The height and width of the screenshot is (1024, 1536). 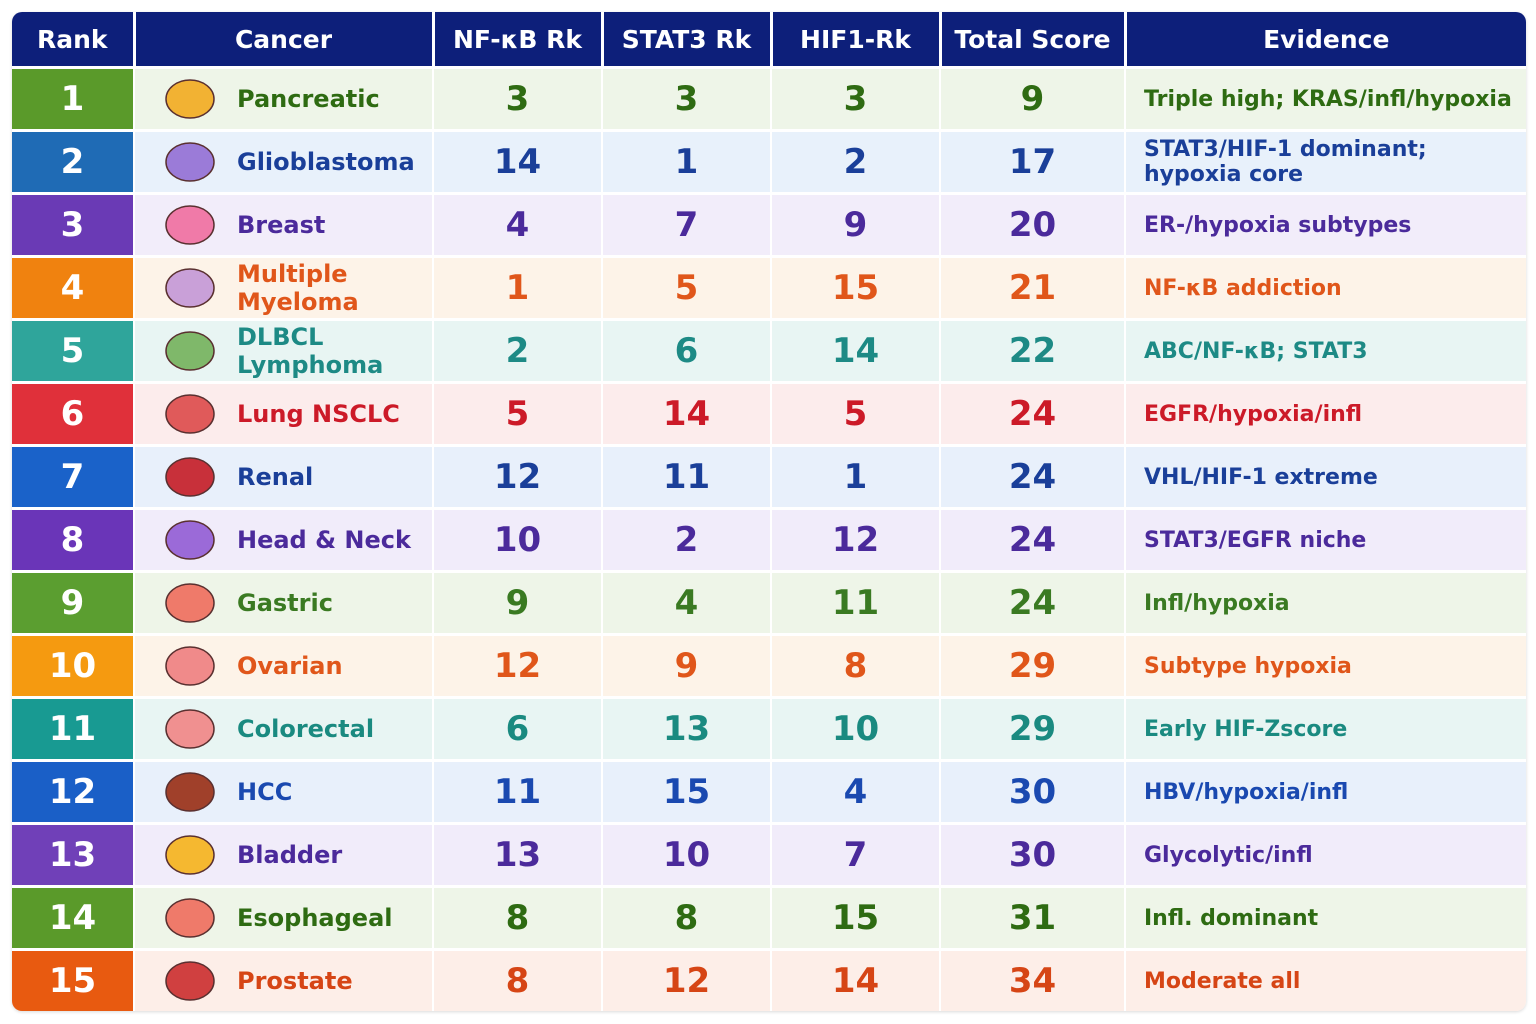 I want to click on cancer-wrap: Esophageal, so click(x=283, y=918).